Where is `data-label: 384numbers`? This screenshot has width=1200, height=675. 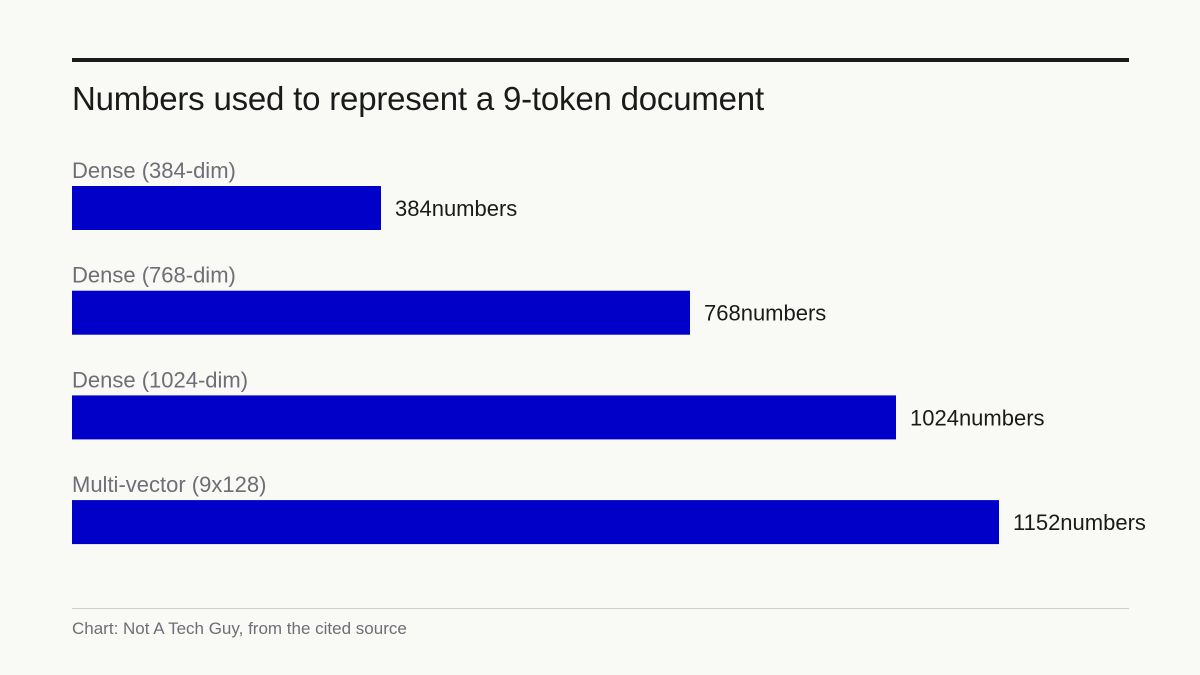
data-label: 384numbers is located at coordinates (456, 208).